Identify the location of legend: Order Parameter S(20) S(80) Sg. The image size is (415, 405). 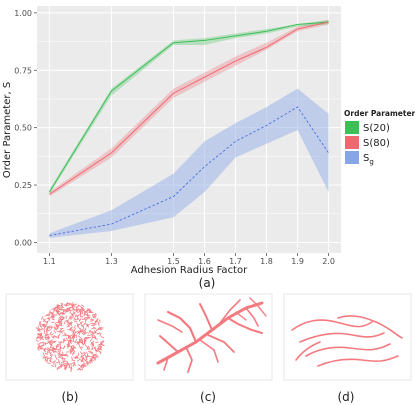
(379, 137).